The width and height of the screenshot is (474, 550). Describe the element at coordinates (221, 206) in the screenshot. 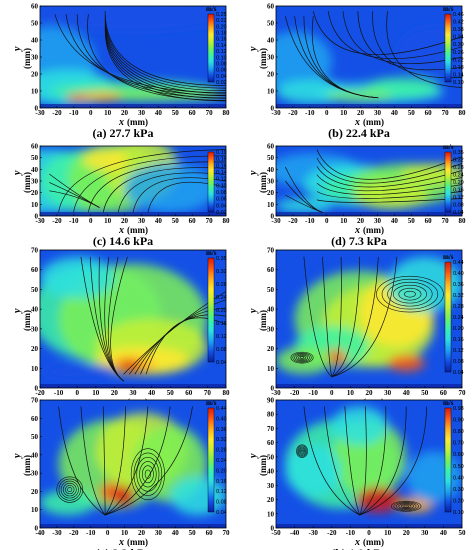

I see `colorbar-tick-label: 0.04` at that location.